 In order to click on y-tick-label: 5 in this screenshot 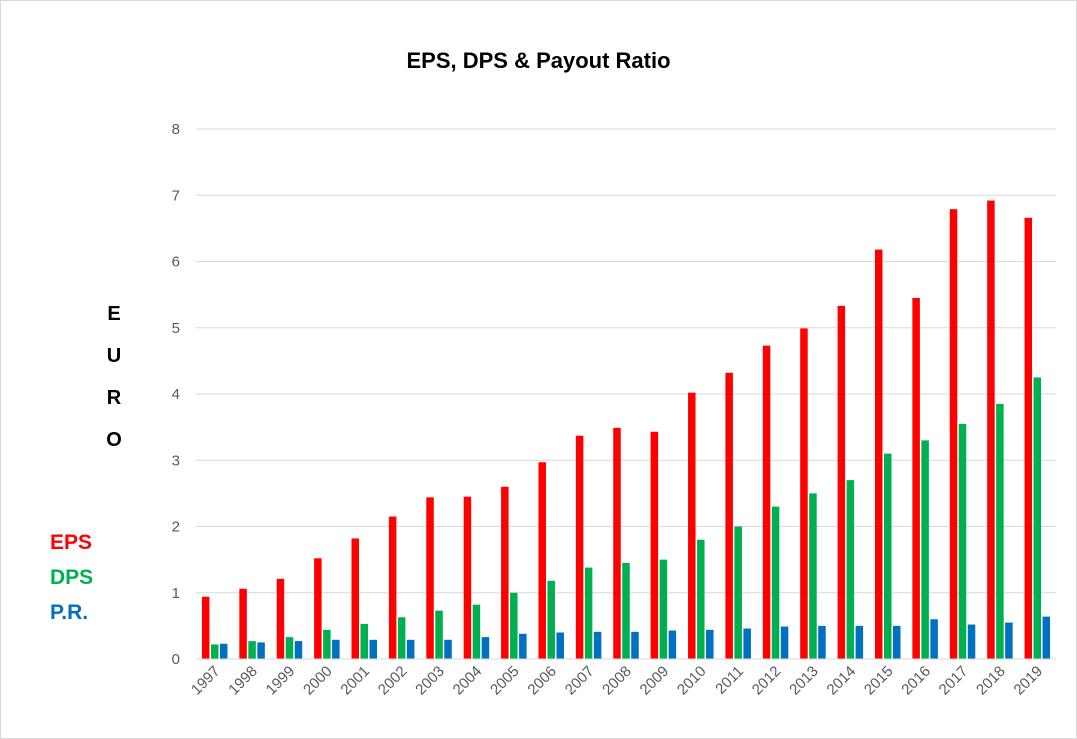, I will do `click(176, 328)`.